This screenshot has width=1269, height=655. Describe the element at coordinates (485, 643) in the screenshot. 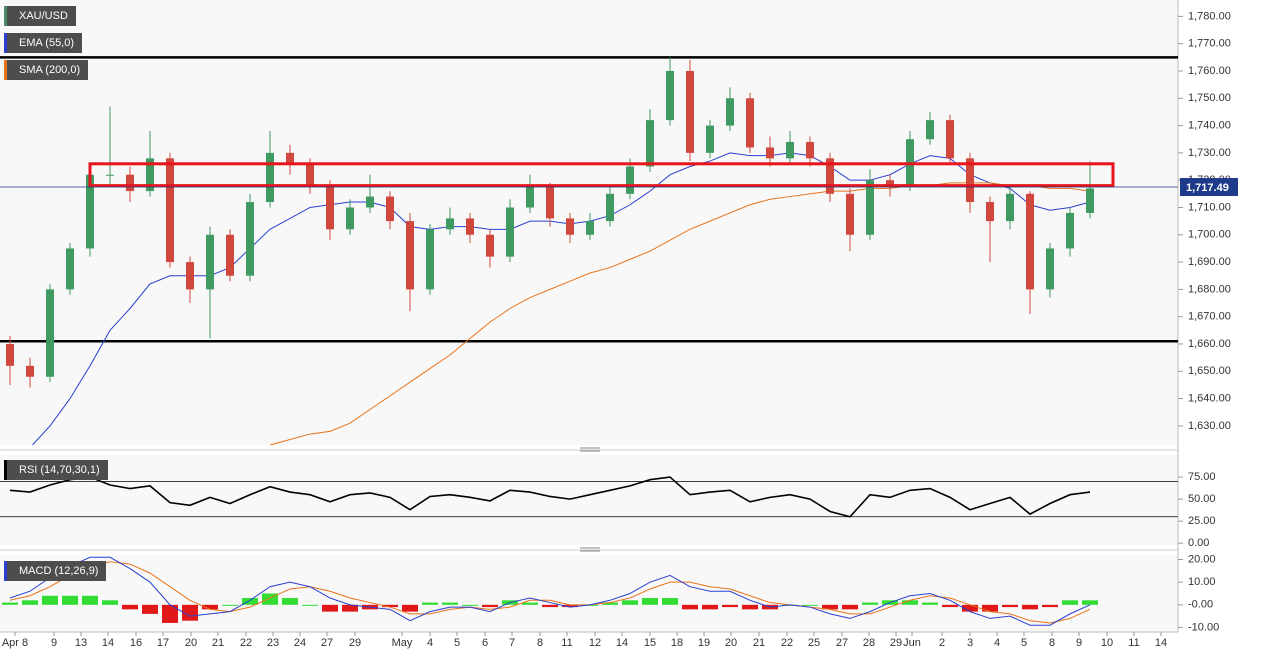

I see `x-tick-label: 6` at that location.